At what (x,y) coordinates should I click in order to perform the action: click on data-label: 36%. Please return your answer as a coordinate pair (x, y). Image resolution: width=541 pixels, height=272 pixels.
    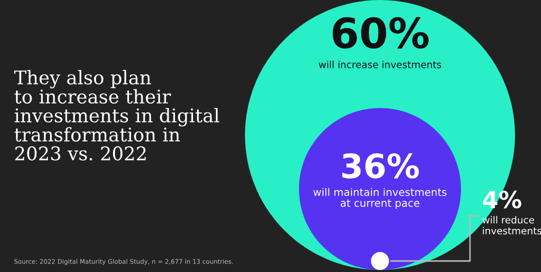
    Looking at the image, I should click on (380, 165).